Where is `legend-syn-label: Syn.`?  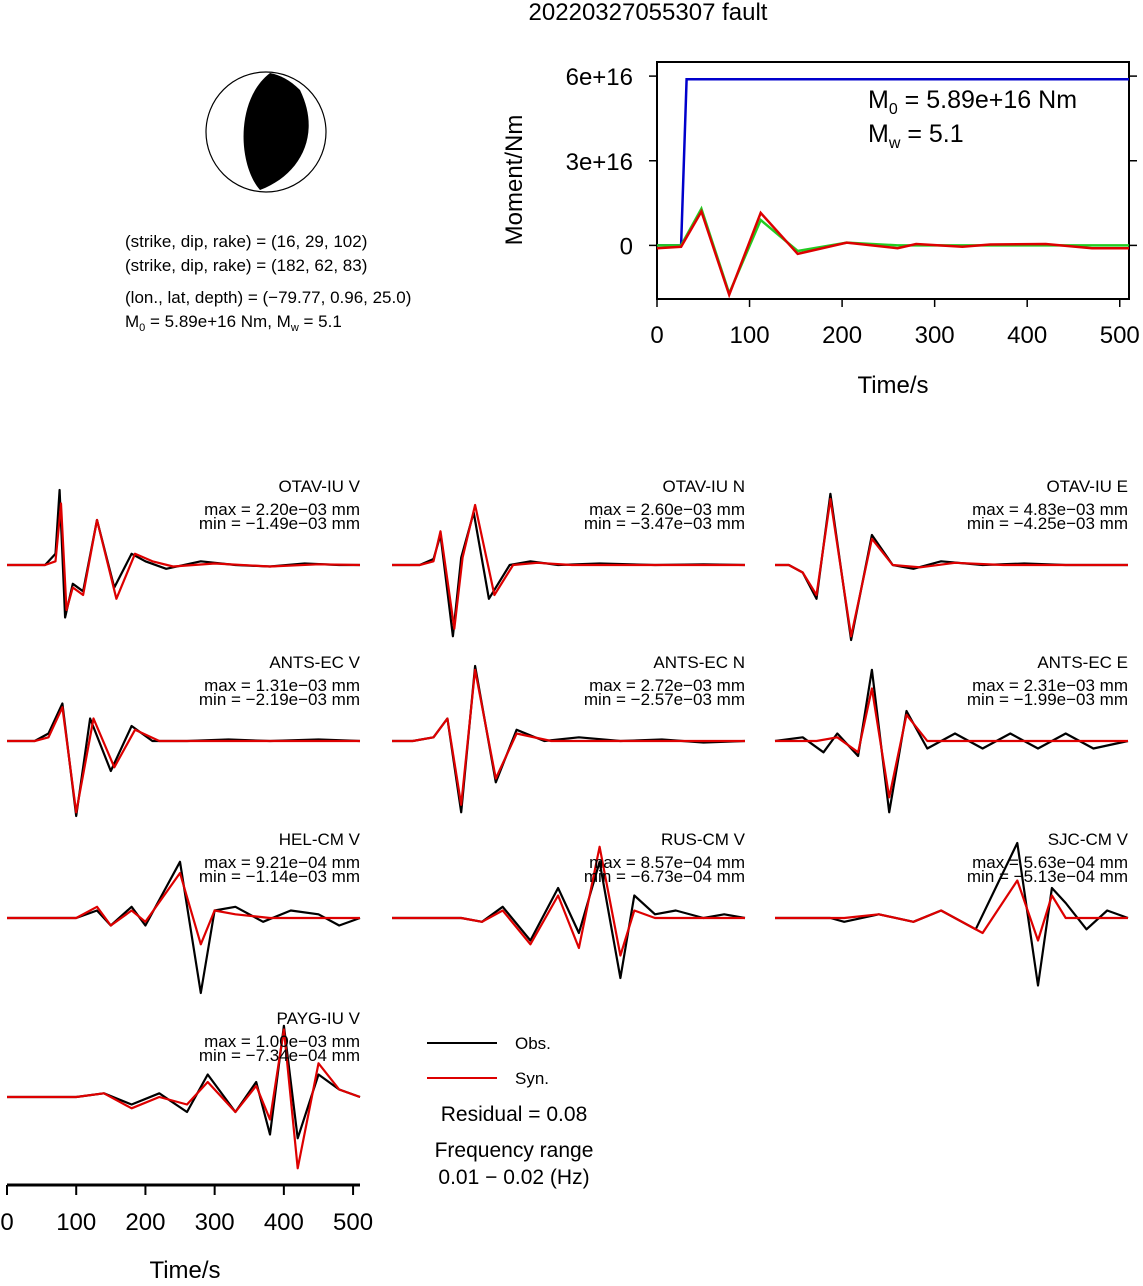
legend-syn-label: Syn. is located at coordinates (532, 1078).